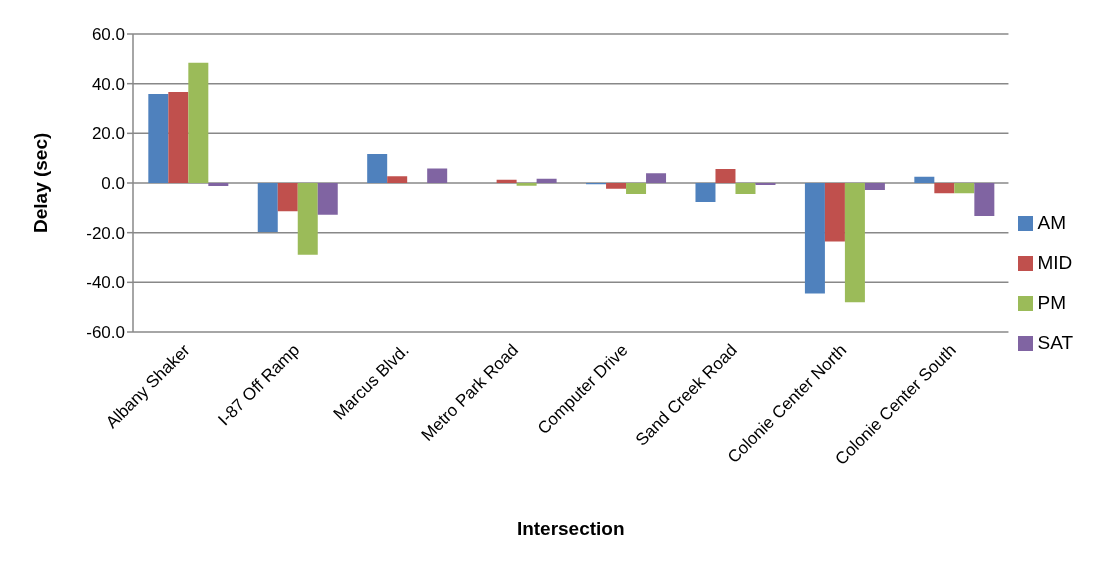 Image resolution: width=1101 pixels, height=565 pixels. What do you see at coordinates (1051, 302) in the screenshot?
I see `legend-label: PM` at bounding box center [1051, 302].